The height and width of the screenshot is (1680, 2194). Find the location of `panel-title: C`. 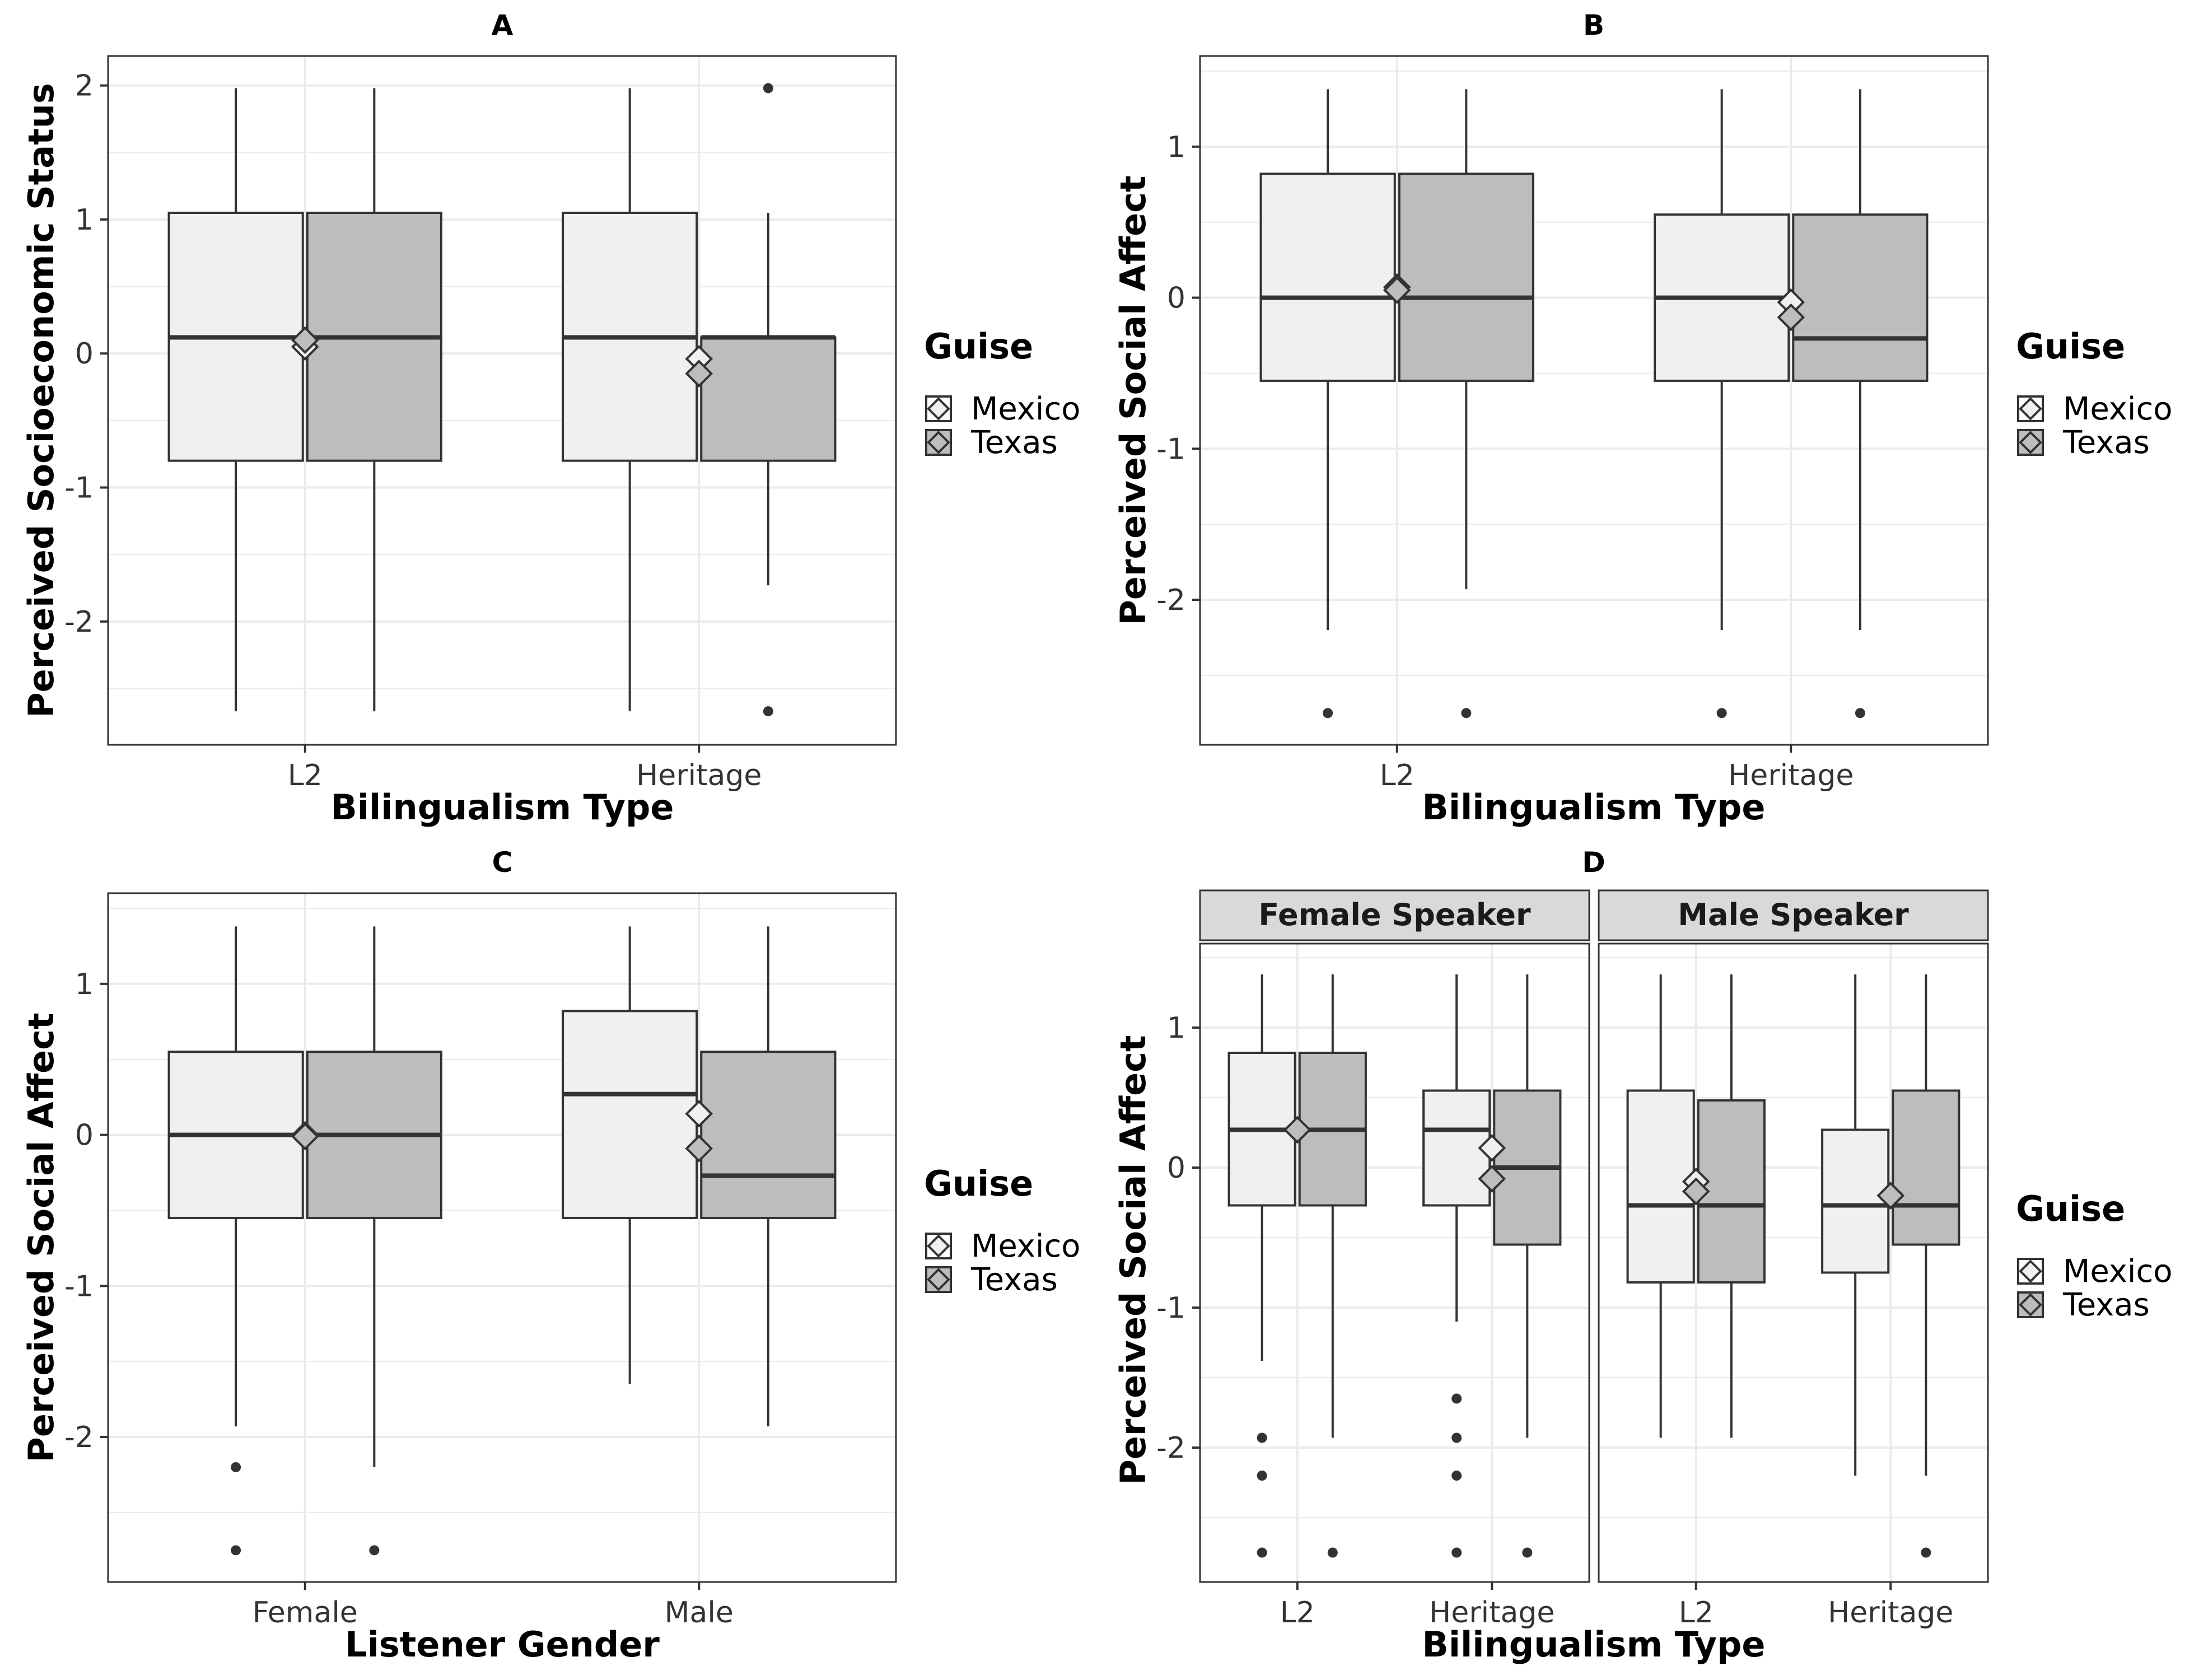

panel-title: C is located at coordinates (502, 863).